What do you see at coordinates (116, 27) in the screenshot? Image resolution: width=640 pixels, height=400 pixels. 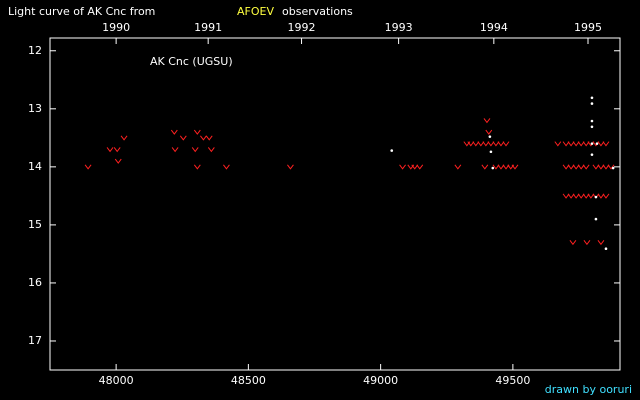 I see `x2-tick-label: 1990` at bounding box center [116, 27].